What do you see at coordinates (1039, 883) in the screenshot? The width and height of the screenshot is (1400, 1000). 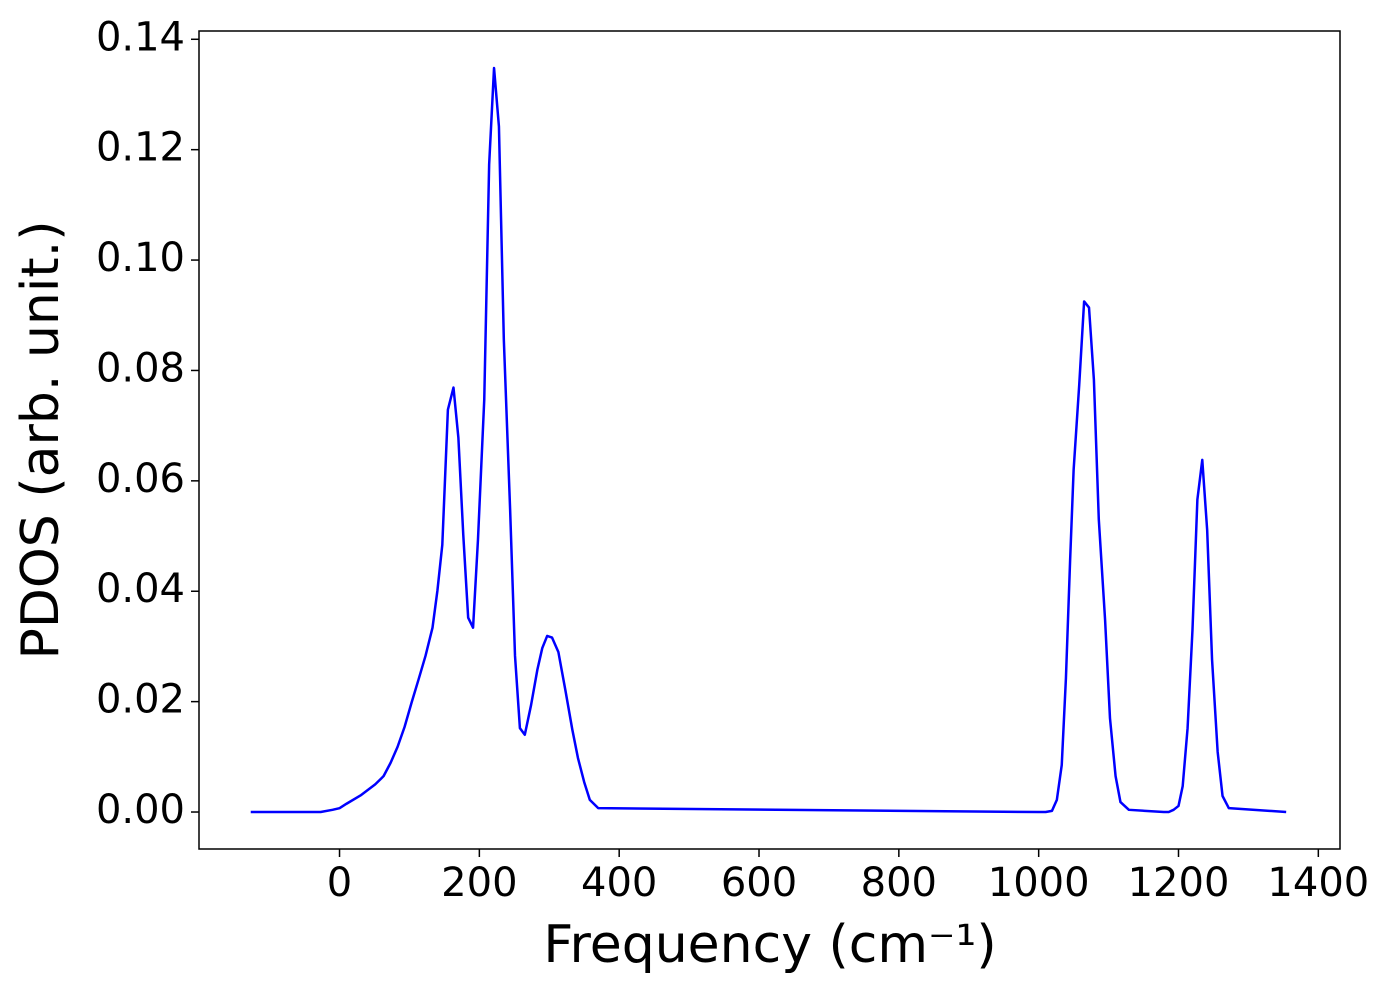 I see `x-tick-label: 1000` at bounding box center [1039, 883].